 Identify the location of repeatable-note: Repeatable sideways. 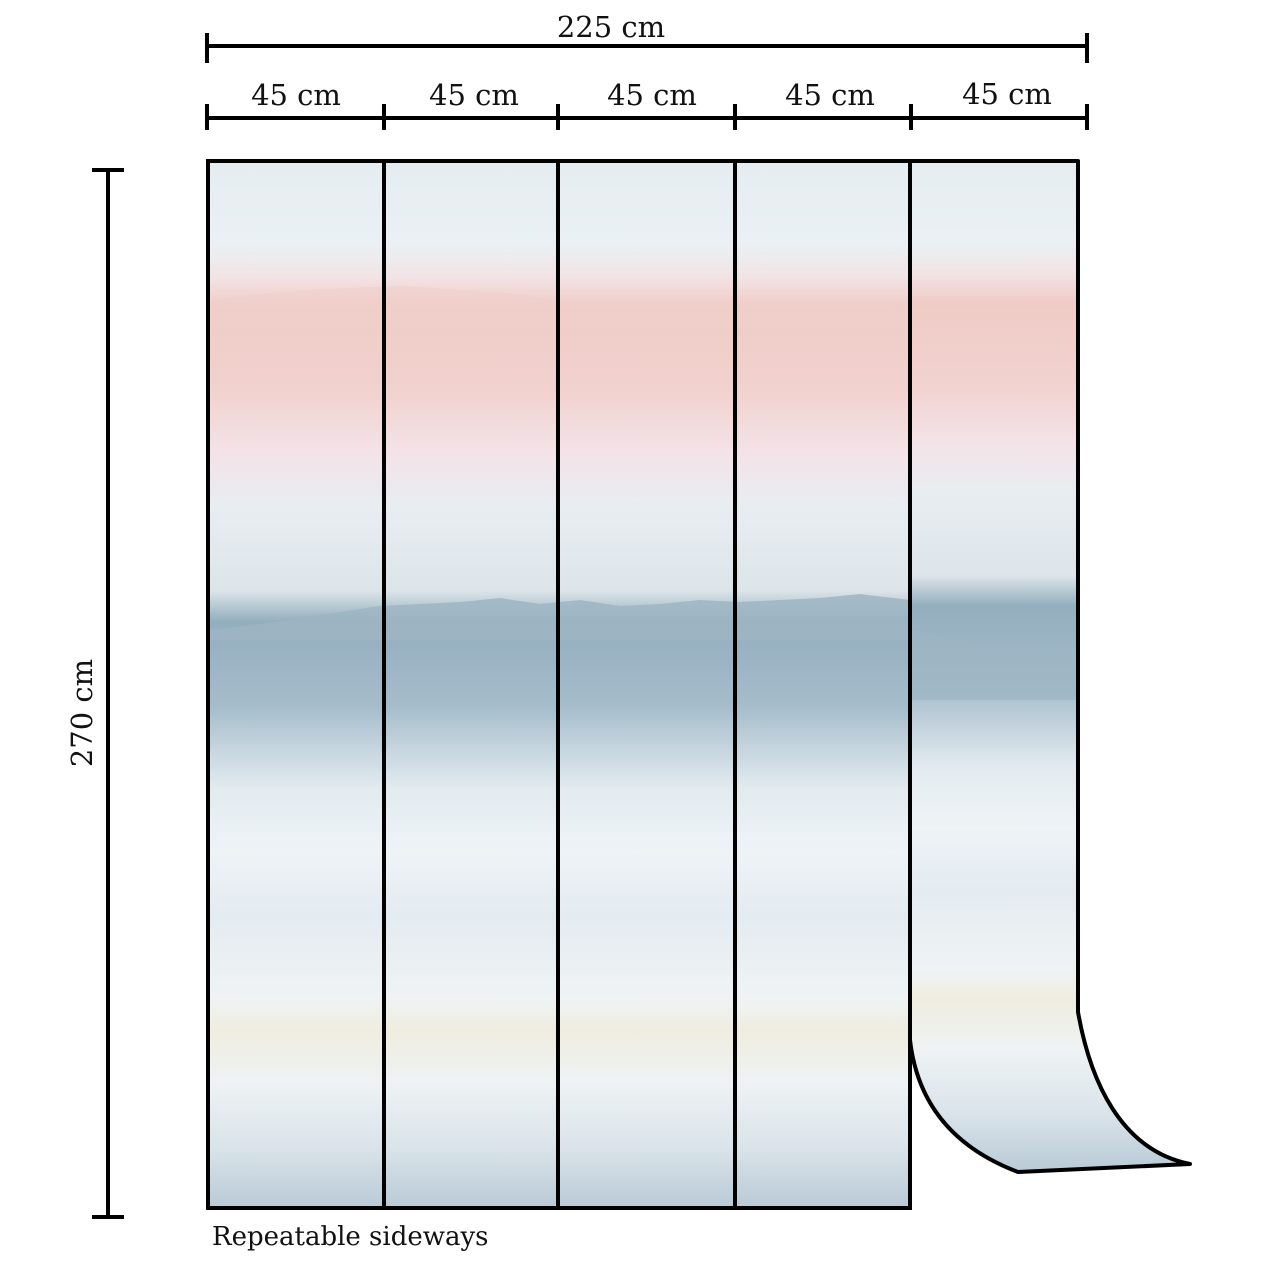
(350, 1237).